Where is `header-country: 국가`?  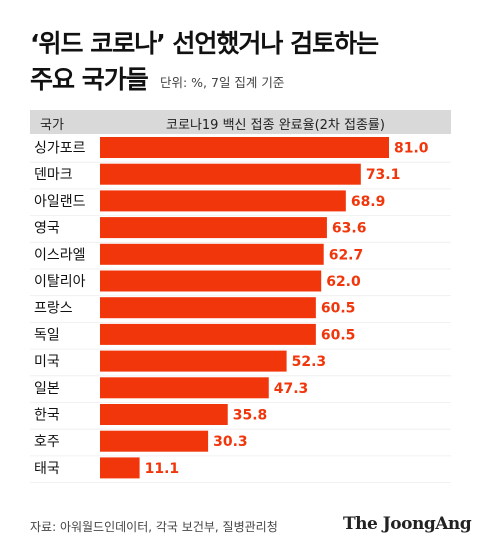 header-country: 국가 is located at coordinates (52, 125).